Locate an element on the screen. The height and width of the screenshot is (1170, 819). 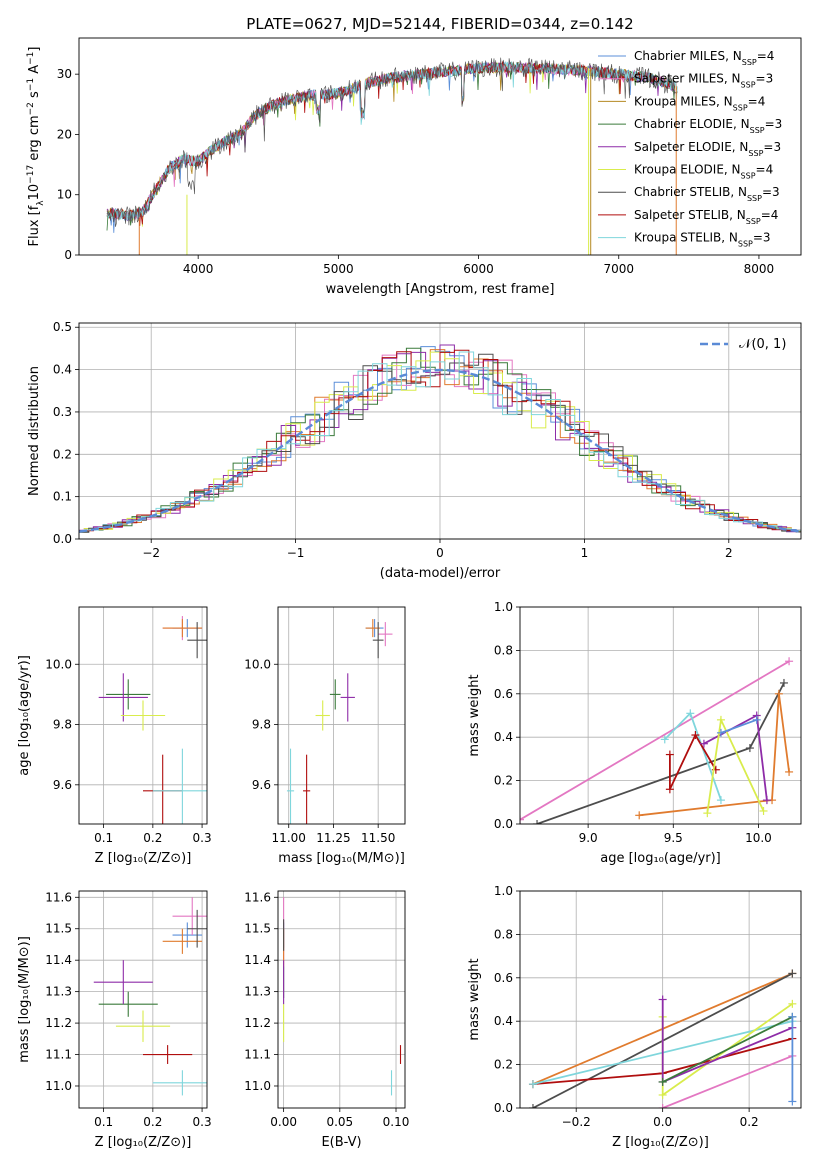
y-axis-label: mass [log₁₀(M/M⊙)] is located at coordinates (24, 999).